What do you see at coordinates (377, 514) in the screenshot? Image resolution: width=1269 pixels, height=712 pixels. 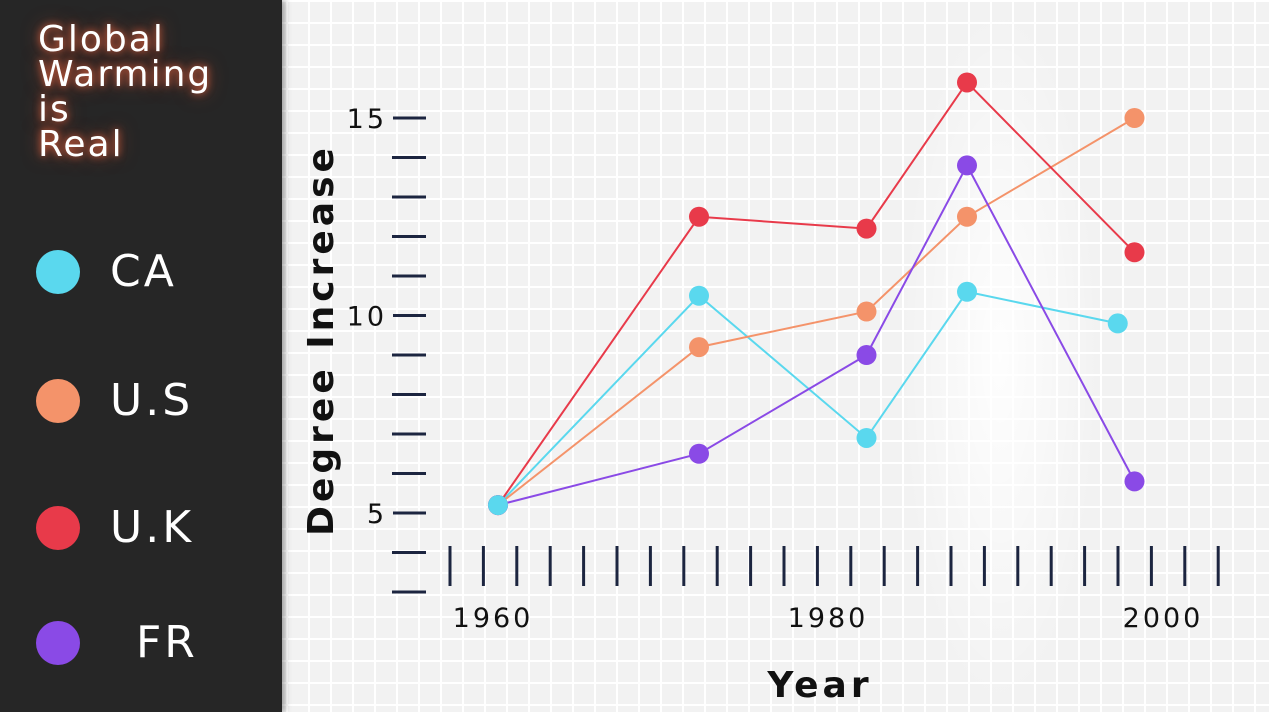 I see `y-tick-label: 5` at bounding box center [377, 514].